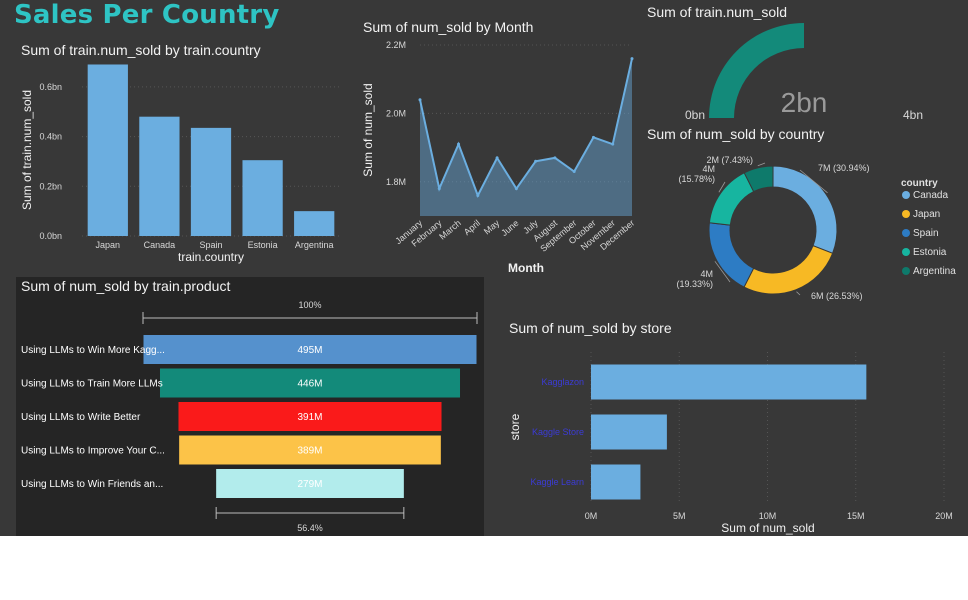 This screenshot has width=968, height=600. I want to click on point-september, so click(574, 172).